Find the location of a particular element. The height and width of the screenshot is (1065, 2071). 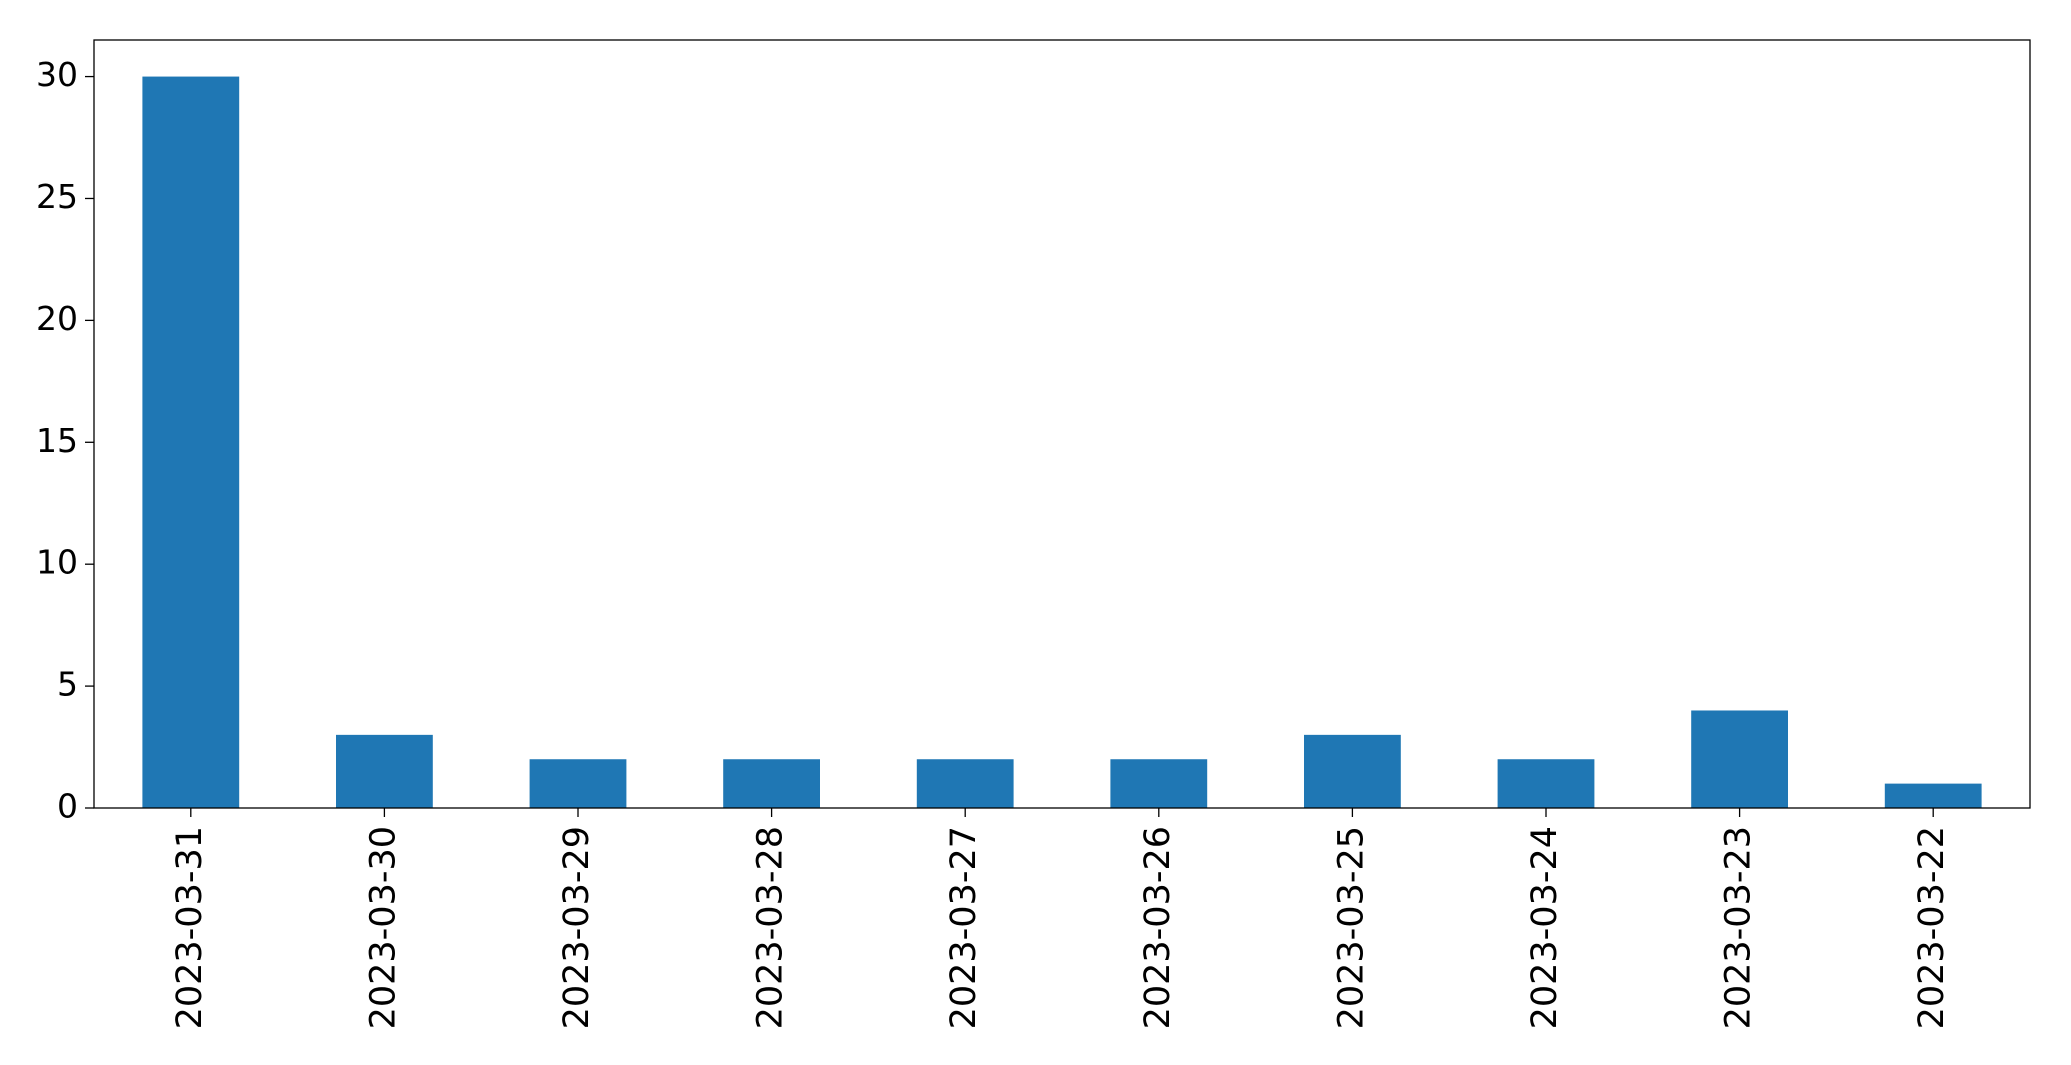

y-tick-label: 5 is located at coordinates (67, 684).